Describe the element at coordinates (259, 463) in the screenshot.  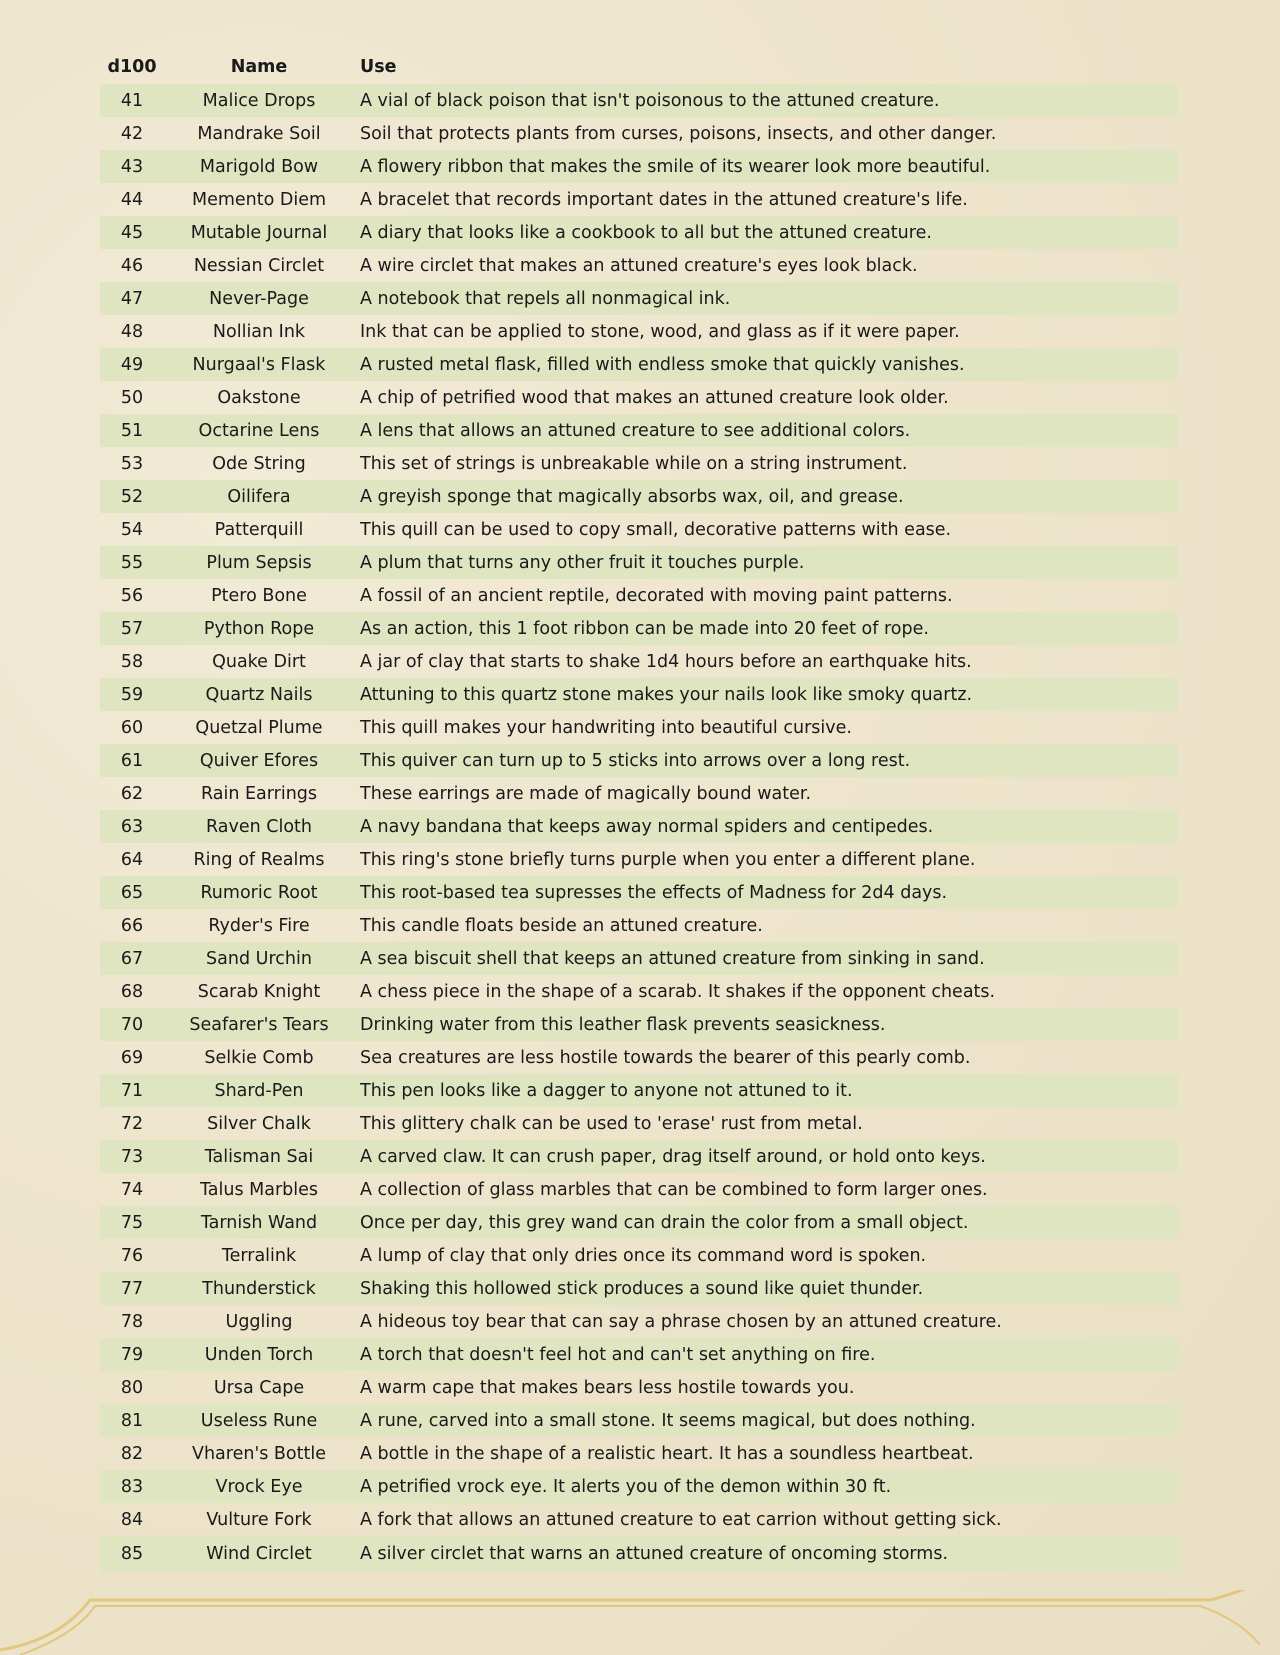
I see `cell-name: Ode String` at that location.